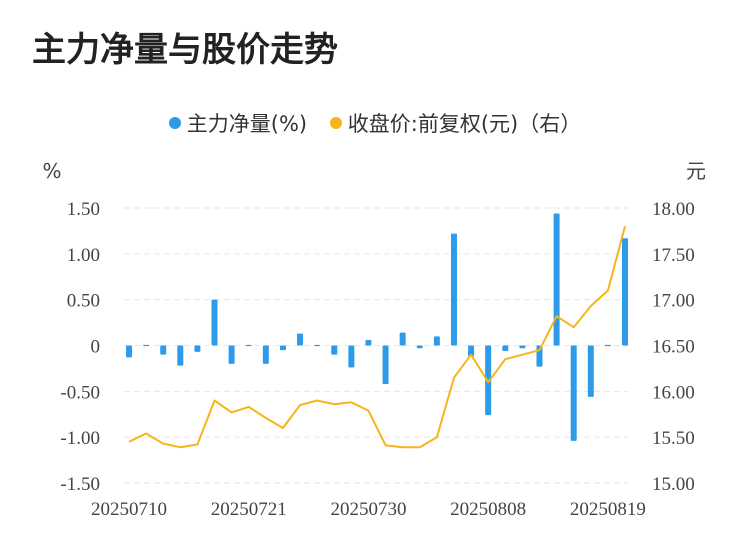  What do you see at coordinates (174, 123) in the screenshot?
I see `legend-dot-net-volume` at bounding box center [174, 123].